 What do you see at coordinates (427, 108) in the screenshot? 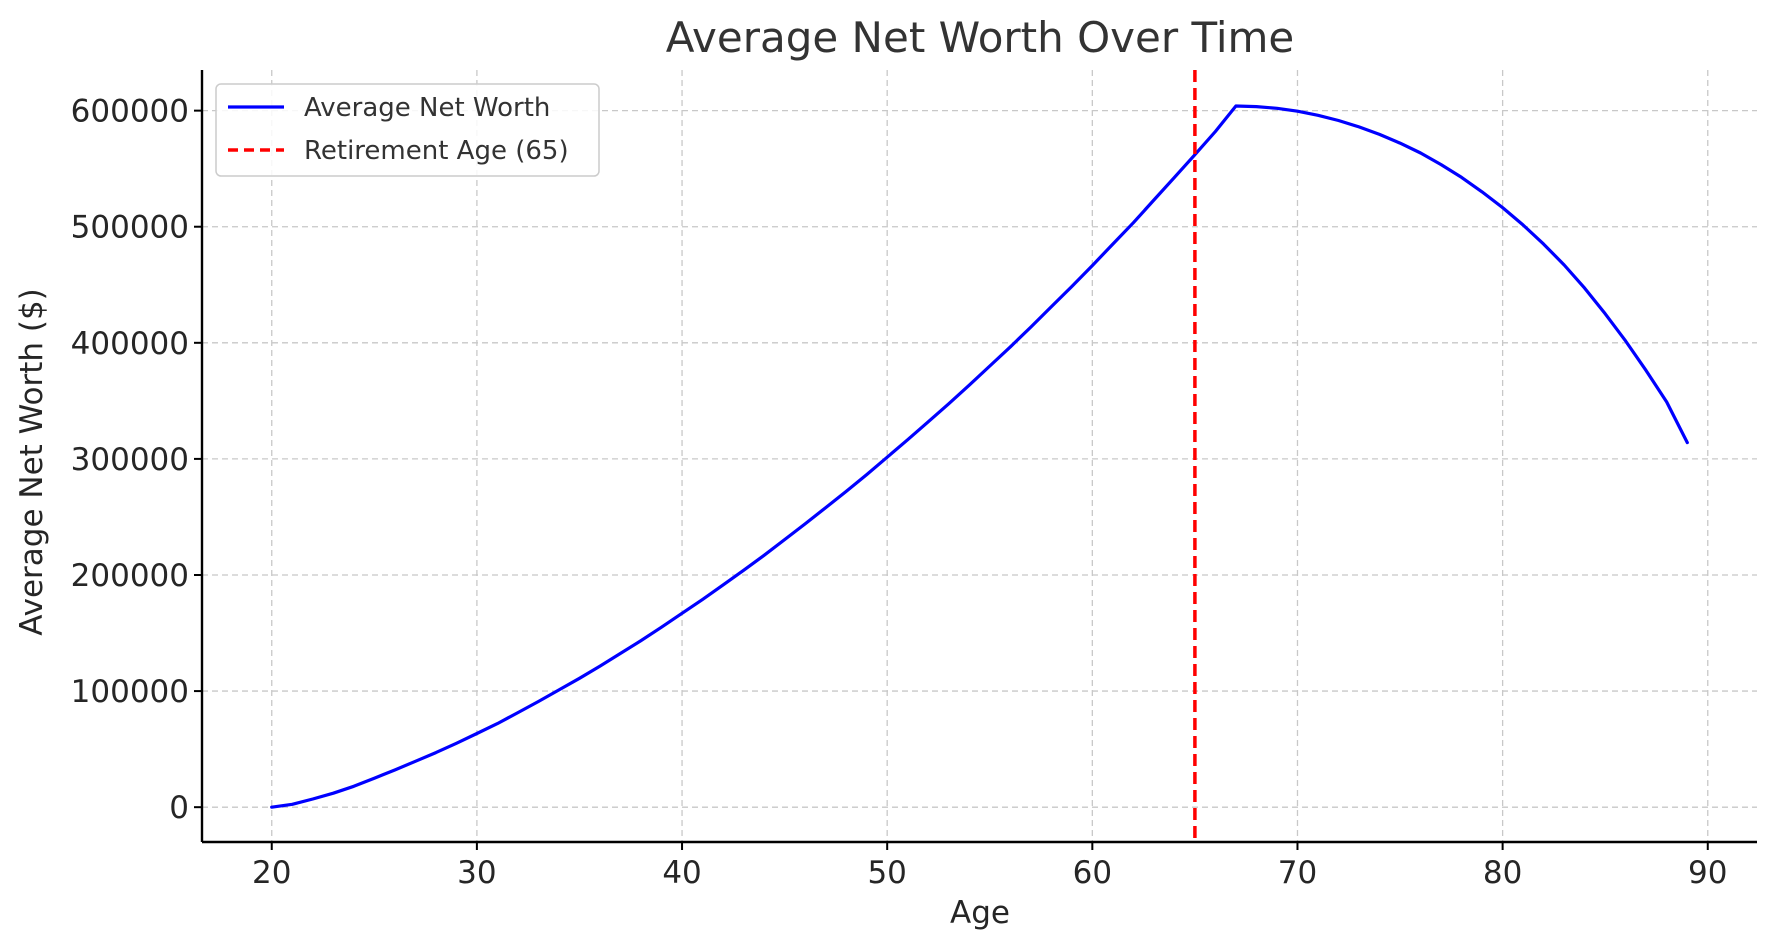
I see `legend-label-average-net-worth: Average Net Worth` at bounding box center [427, 108].